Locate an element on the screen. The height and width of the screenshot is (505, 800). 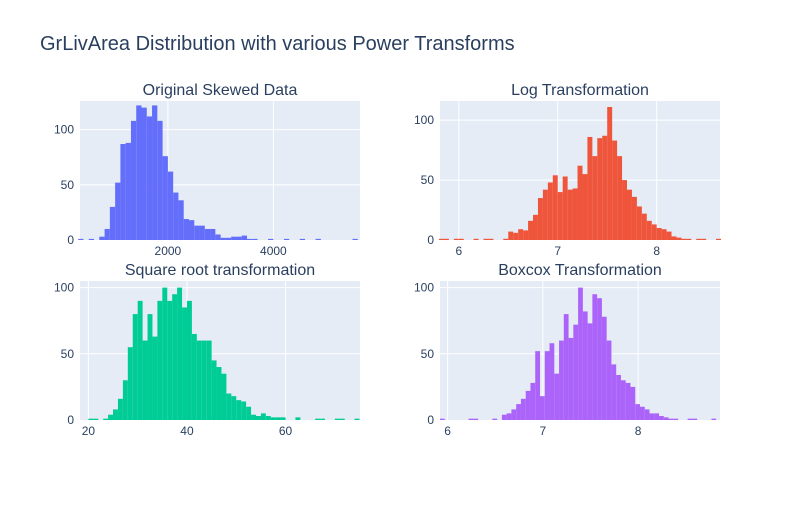
ytick-label-boxcox-2: 100 is located at coordinates (424, 288).